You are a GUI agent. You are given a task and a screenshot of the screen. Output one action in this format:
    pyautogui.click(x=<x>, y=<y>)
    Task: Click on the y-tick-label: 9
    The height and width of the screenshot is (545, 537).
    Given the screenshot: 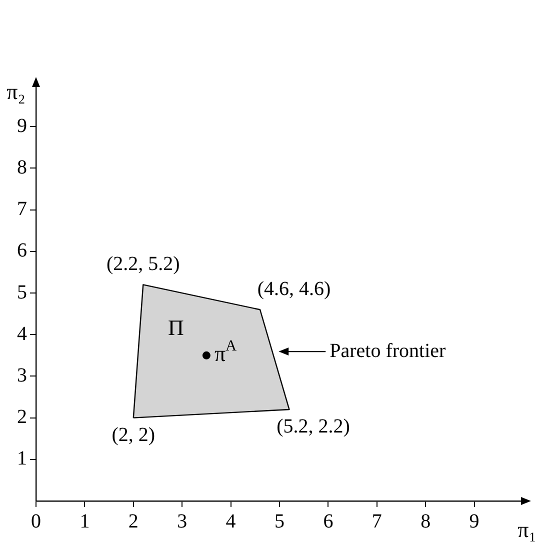 What is the action you would take?
    pyautogui.click(x=22, y=125)
    